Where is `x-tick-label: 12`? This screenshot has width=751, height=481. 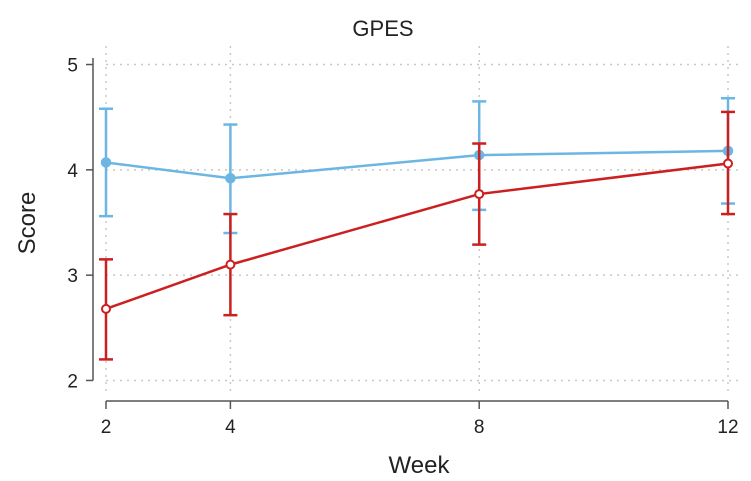 x-tick-label: 12 is located at coordinates (727, 427).